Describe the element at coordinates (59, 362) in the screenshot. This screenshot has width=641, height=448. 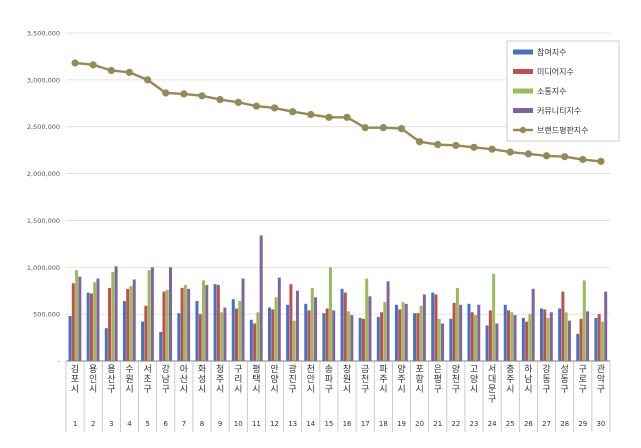
I see `y-tick-label: -` at that location.